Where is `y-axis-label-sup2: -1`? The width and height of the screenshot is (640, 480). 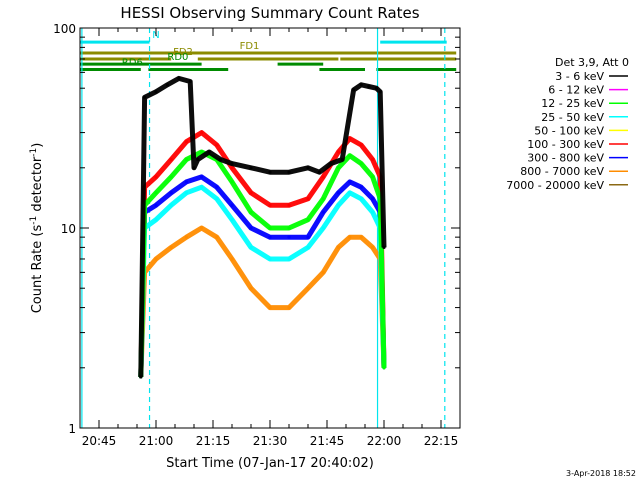 y-axis-label-sup2: -1 is located at coordinates (34, 152).